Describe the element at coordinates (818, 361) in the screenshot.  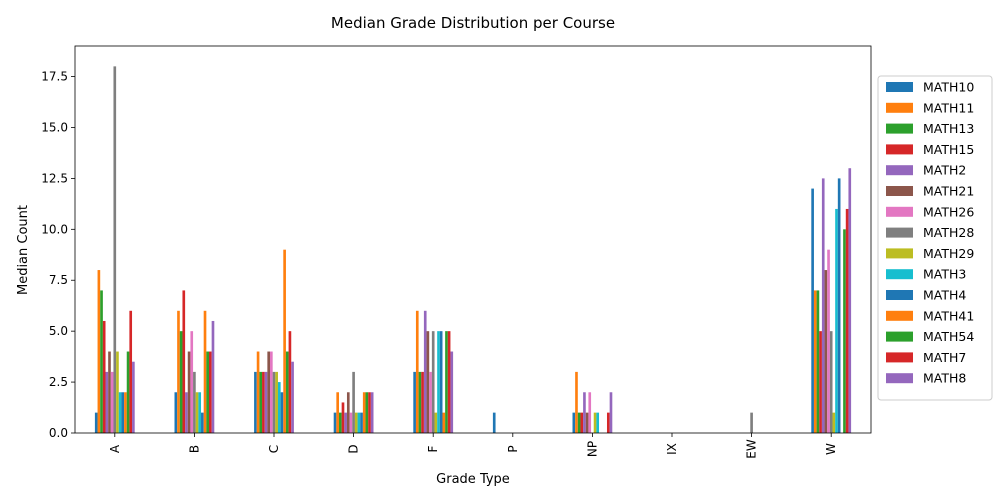
I see `bar-math13-w` at that location.